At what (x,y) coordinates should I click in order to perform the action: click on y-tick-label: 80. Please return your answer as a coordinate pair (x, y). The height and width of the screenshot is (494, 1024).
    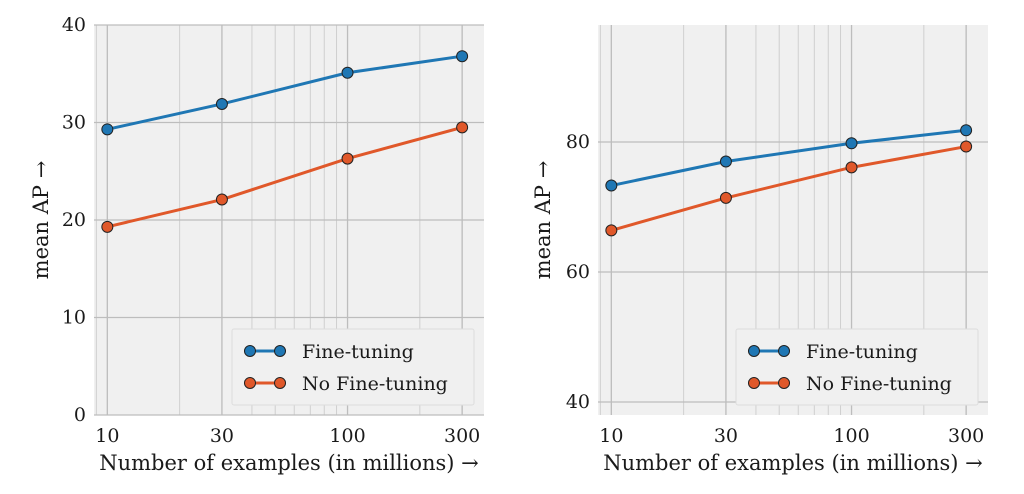
    Looking at the image, I should click on (578, 142).